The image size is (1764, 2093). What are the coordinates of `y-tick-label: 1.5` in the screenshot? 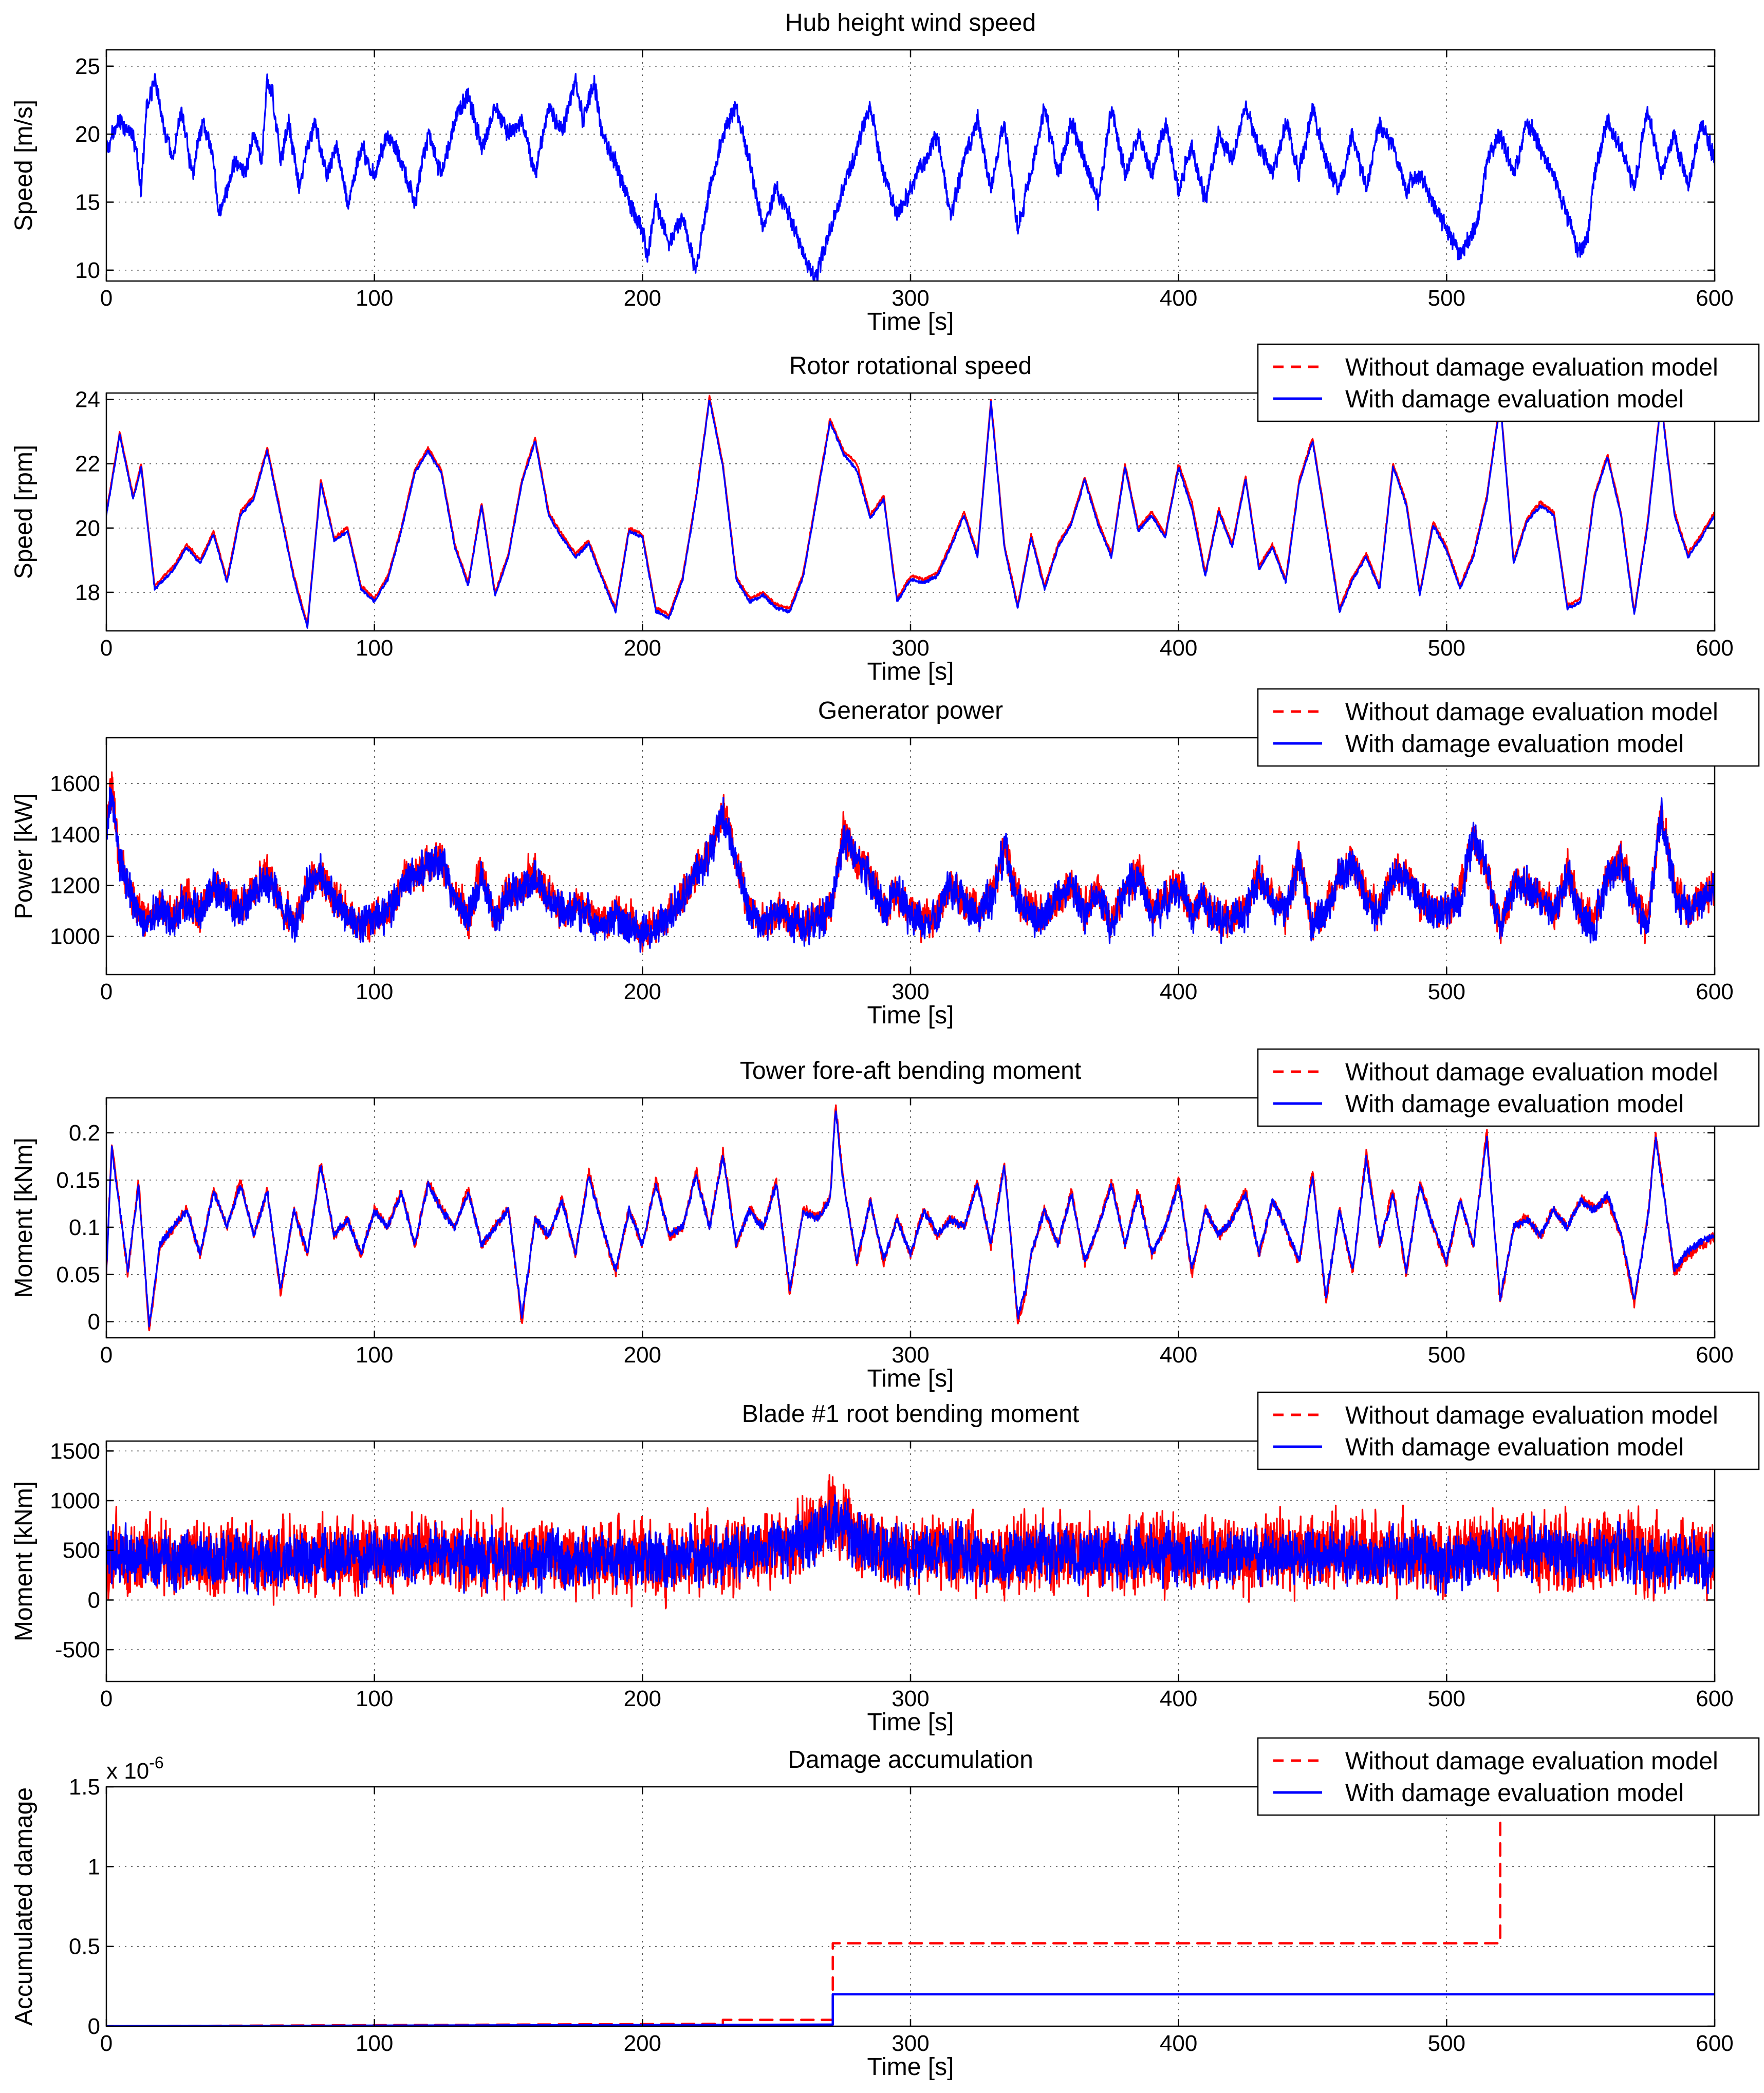 It's located at (84, 1787).